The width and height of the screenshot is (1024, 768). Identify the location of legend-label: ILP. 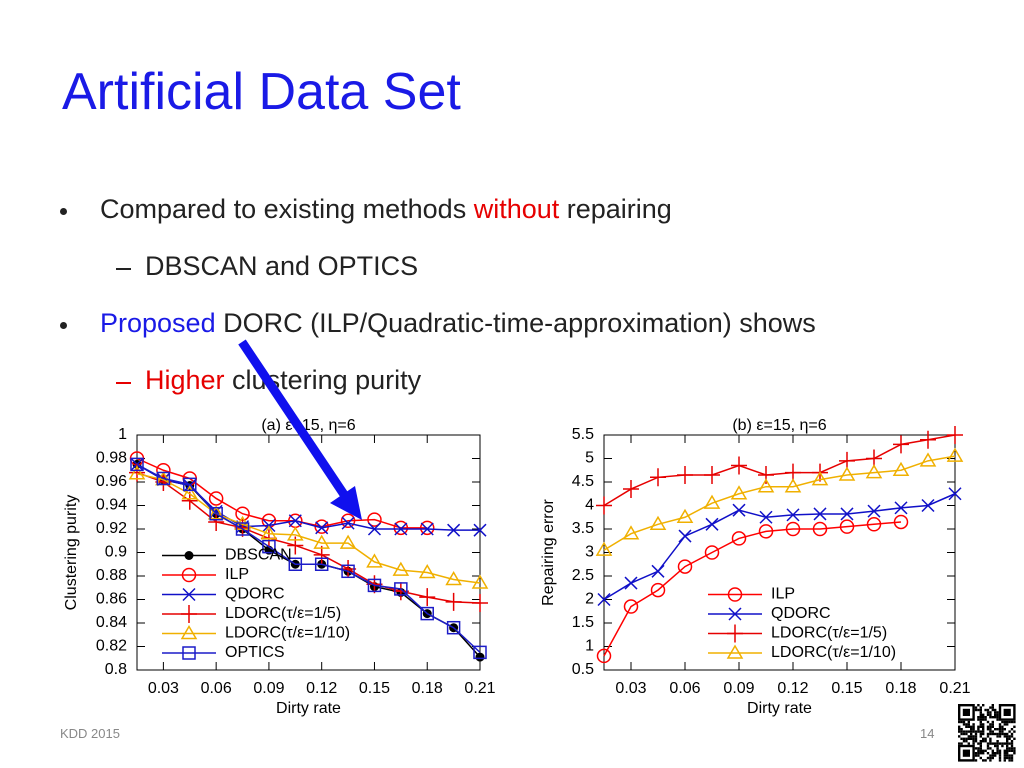
(237, 574).